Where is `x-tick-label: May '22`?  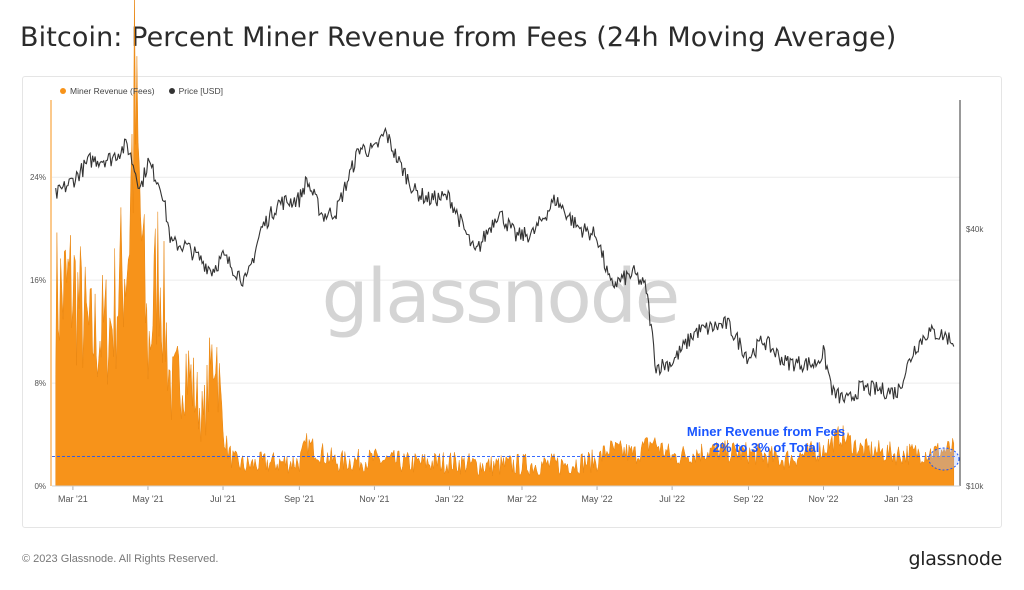
x-tick-label: May '22 is located at coordinates (596, 499).